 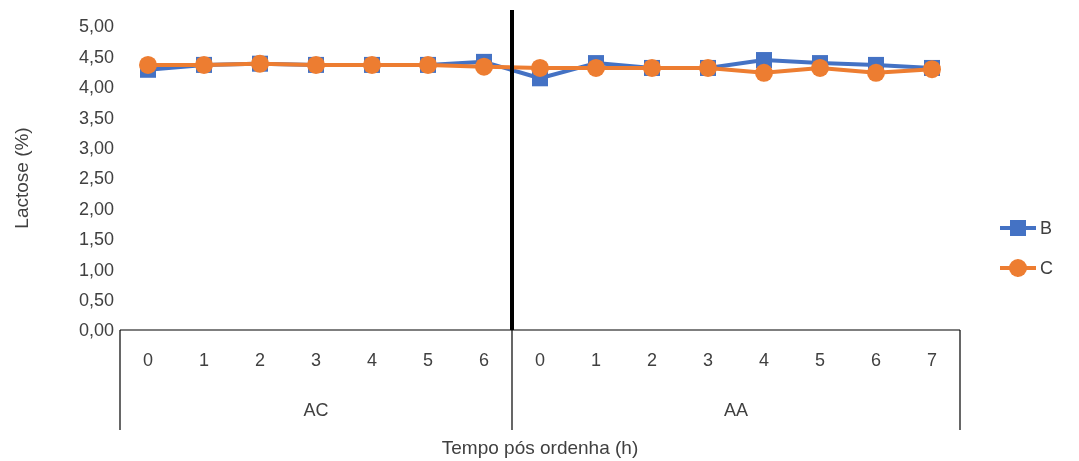 I want to click on y-tick-label: 1,00, so click(x=96, y=269).